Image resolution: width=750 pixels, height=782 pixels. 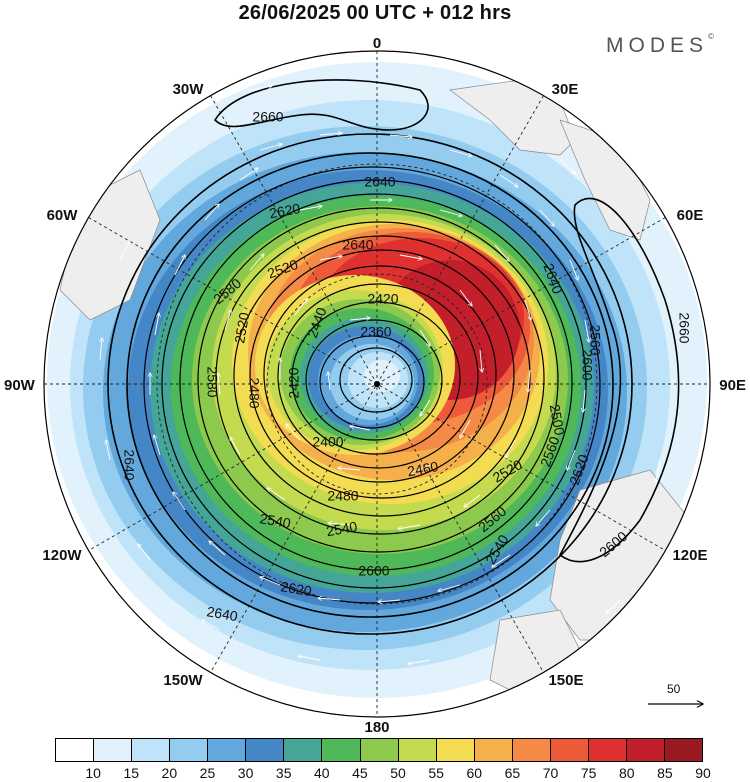 I want to click on colorbar-tick-label: 45, so click(x=360, y=773).